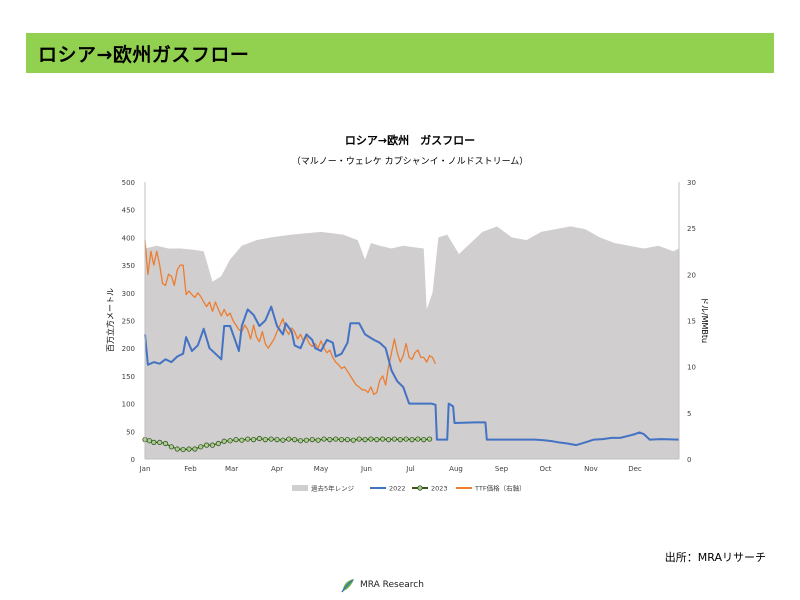 This screenshot has width=800, height=600. Describe the element at coordinates (133, 460) in the screenshot. I see `y-tick-label: 0` at that location.